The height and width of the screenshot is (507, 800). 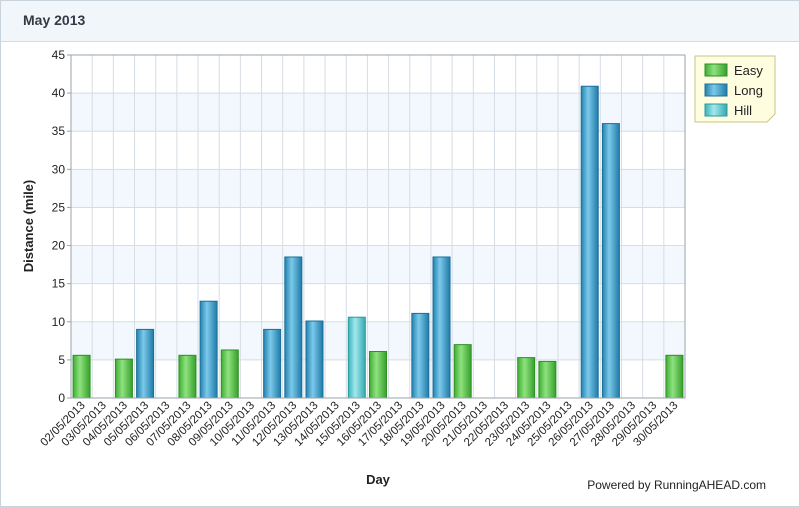 What do you see at coordinates (462, 371) in the screenshot?
I see `bar-easy-20-05-2013` at bounding box center [462, 371].